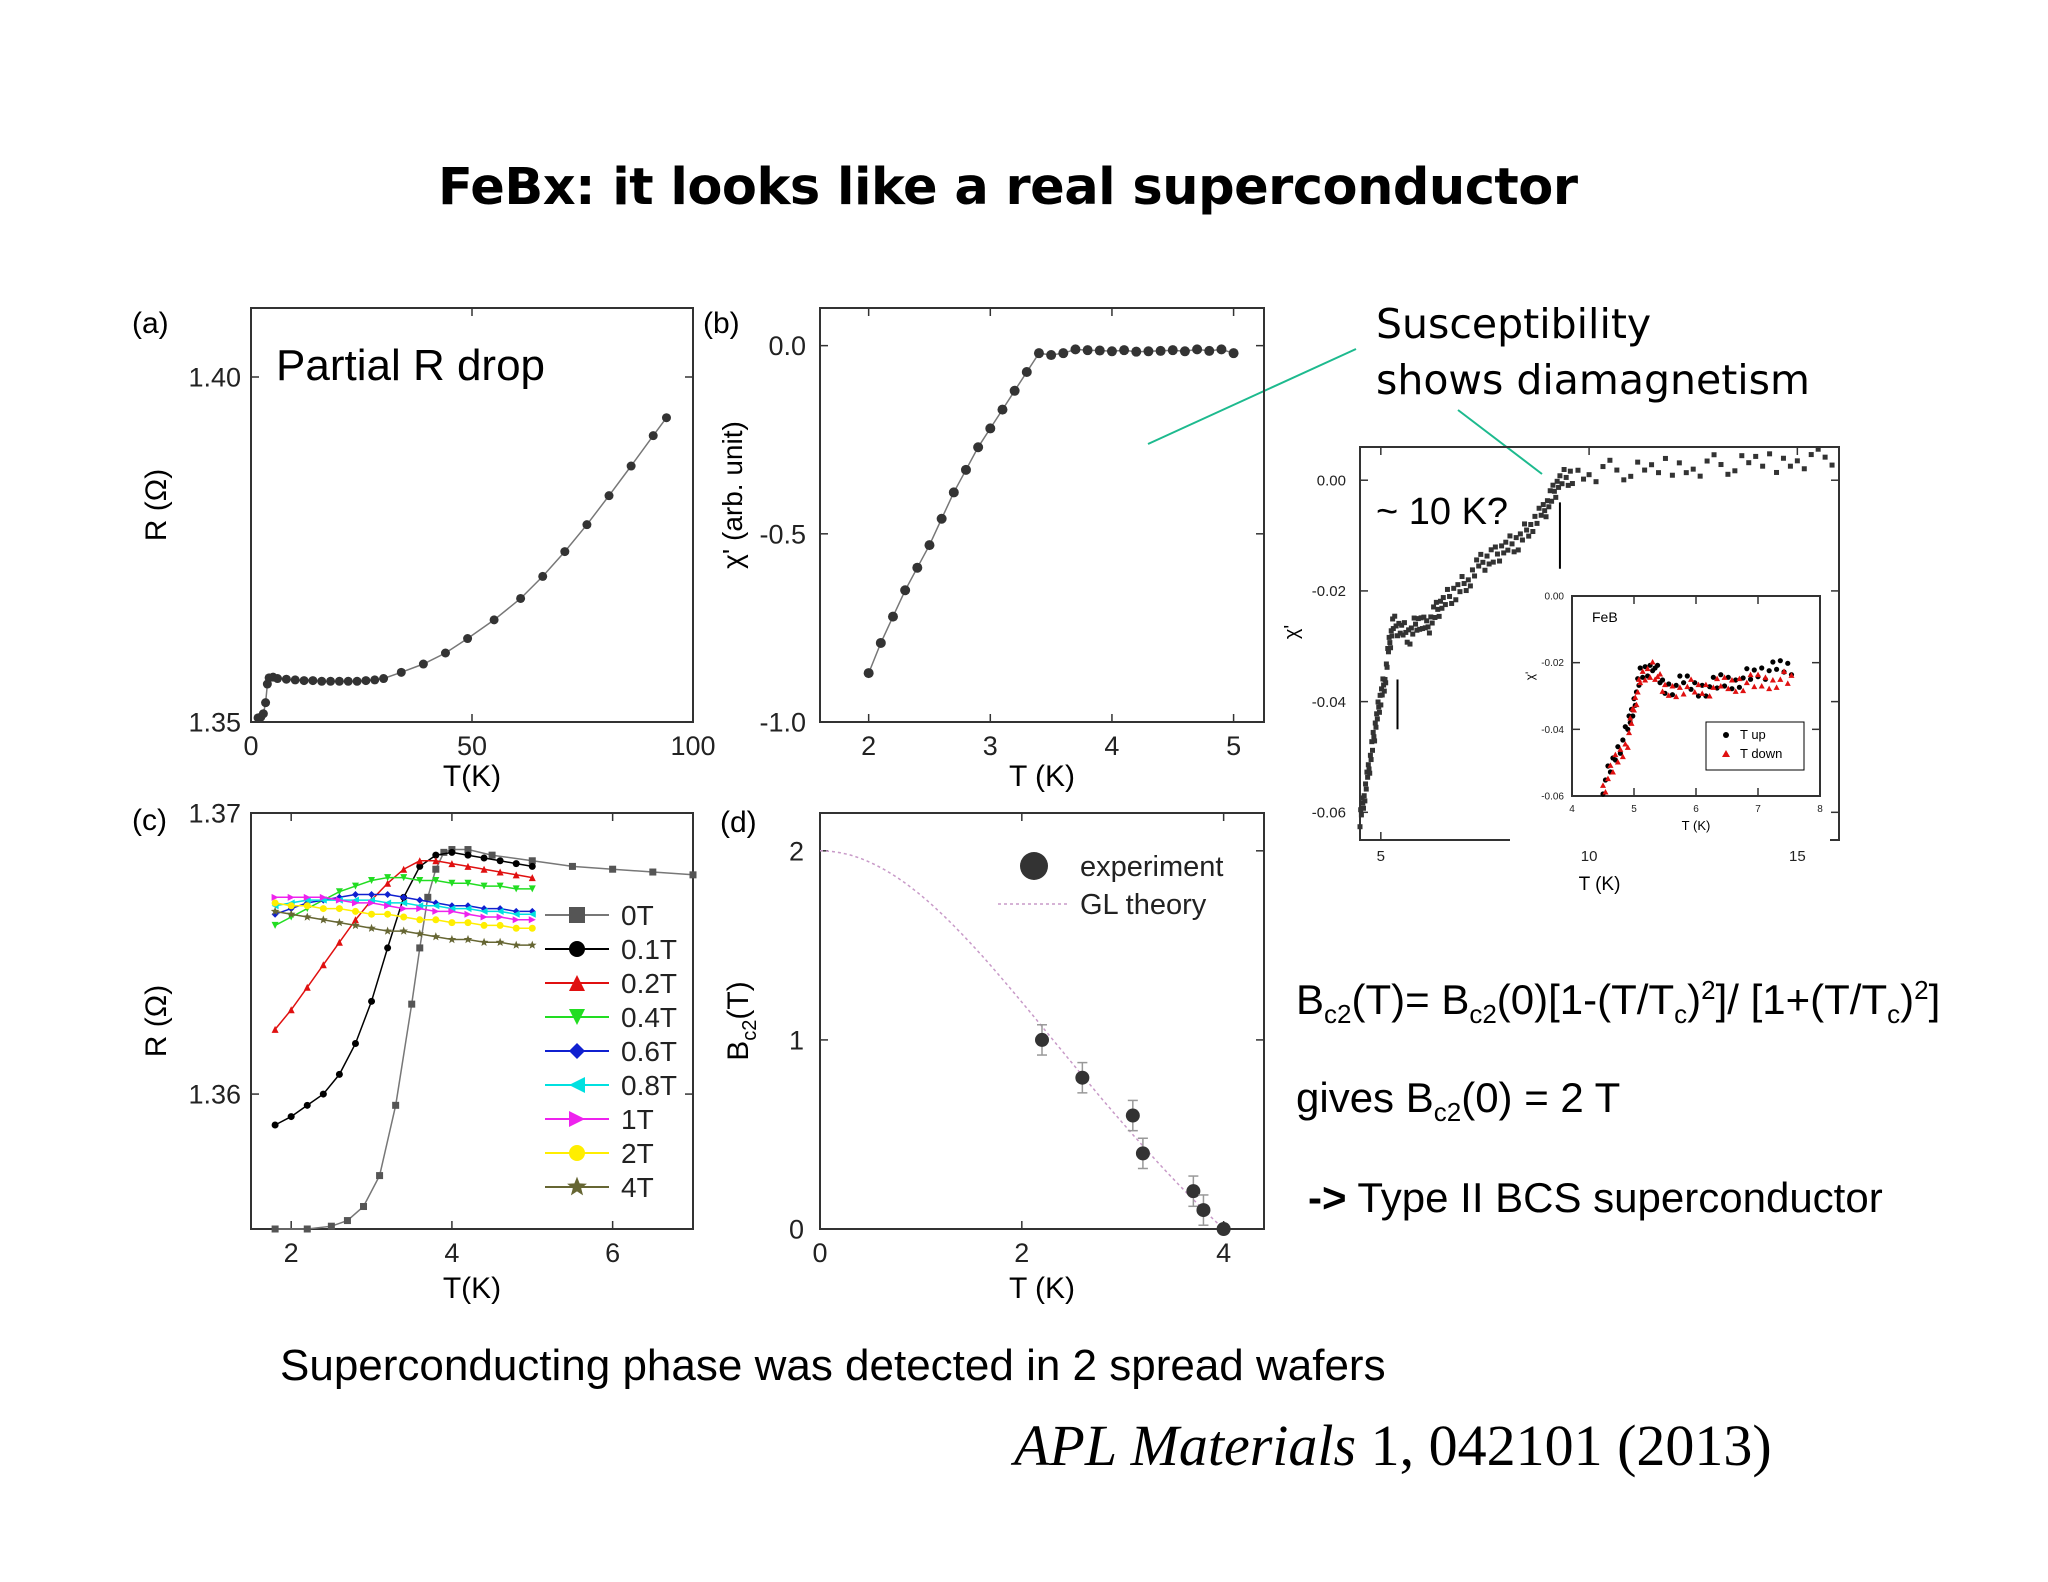  What do you see at coordinates (291, 906) in the screenshot?
I see `data-point-c-2T` at bounding box center [291, 906].